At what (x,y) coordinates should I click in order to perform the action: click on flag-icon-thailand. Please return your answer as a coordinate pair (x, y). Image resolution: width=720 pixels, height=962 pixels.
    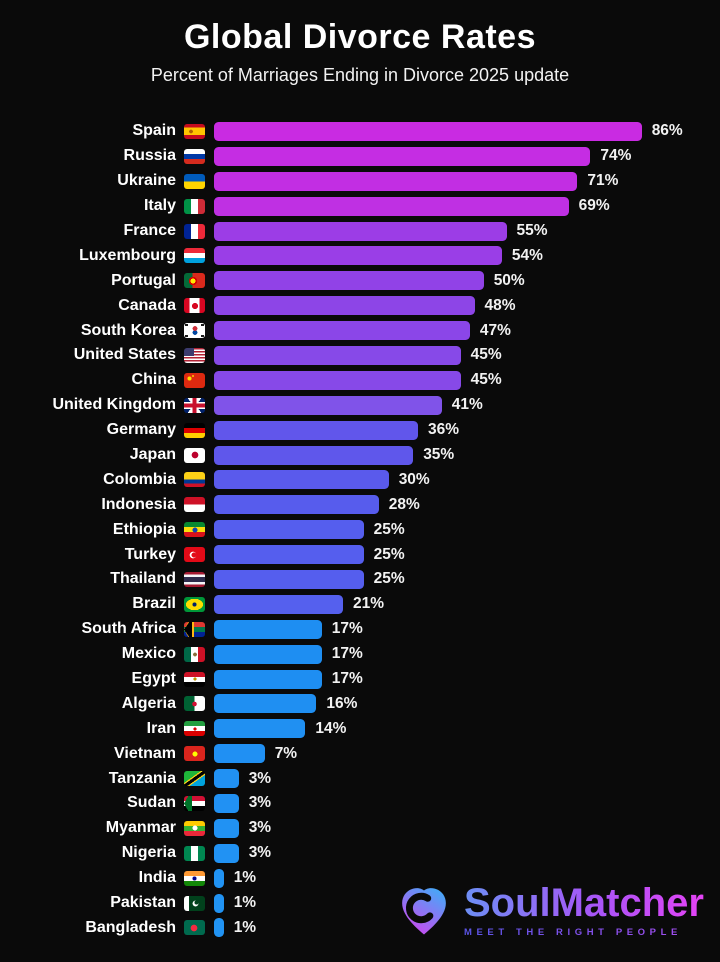
    Looking at the image, I should click on (194, 579).